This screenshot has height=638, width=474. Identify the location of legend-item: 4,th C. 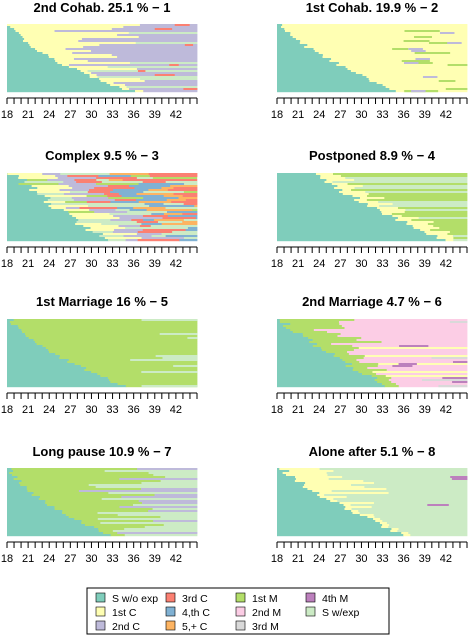
(187, 612).